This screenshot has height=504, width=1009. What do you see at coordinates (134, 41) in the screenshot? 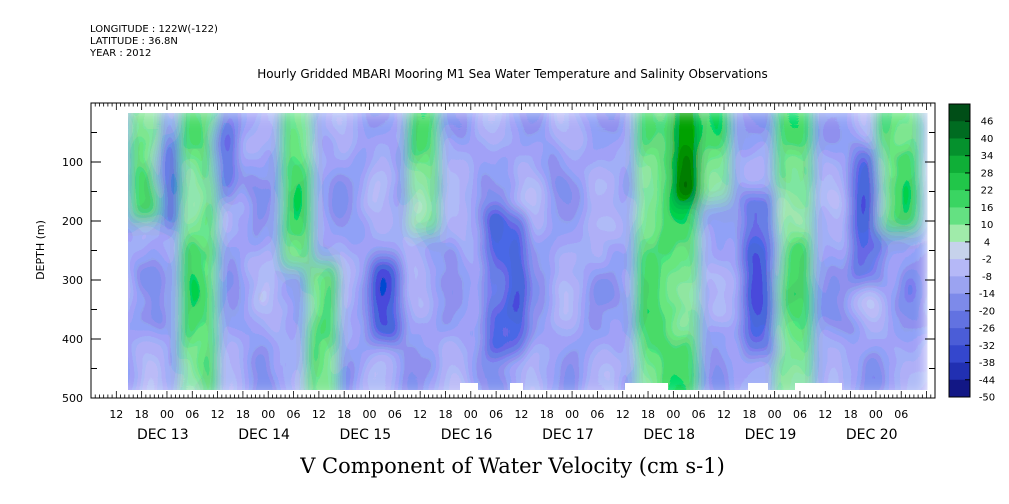
I see `latitude-label: LATITUDE : 36.8N` at bounding box center [134, 41].